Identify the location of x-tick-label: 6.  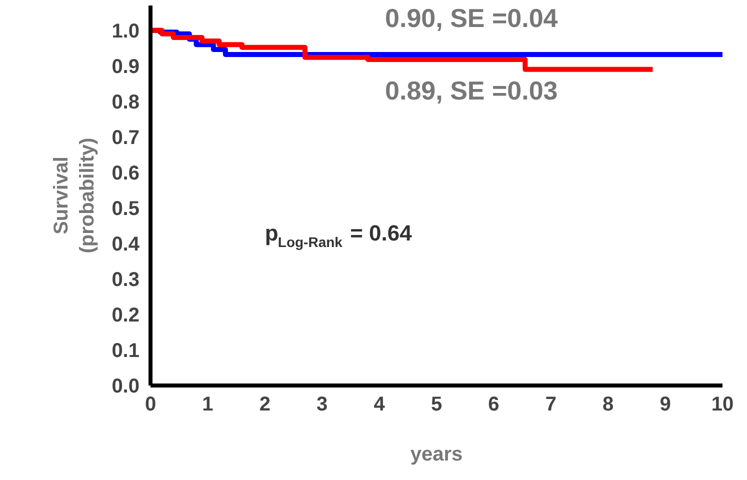
(494, 405).